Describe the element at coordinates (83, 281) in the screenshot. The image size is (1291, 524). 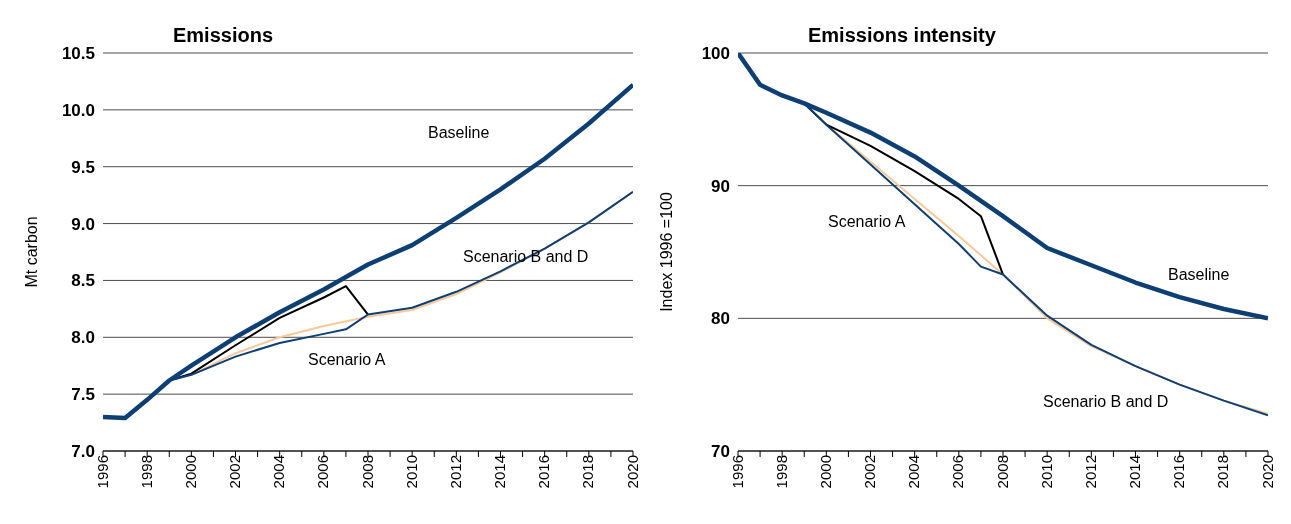
I see `y-tick-label: 8.5` at that location.